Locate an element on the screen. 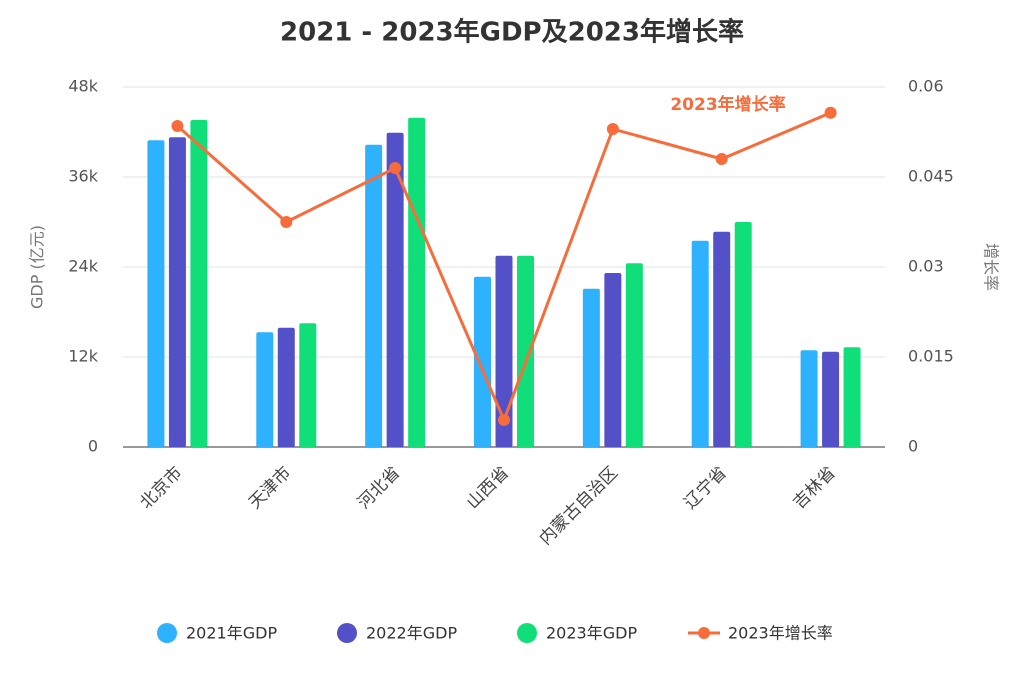 Image resolution: width=1024 pixels, height=683 pixels. y2-tick-label: 0.045 is located at coordinates (931, 176).